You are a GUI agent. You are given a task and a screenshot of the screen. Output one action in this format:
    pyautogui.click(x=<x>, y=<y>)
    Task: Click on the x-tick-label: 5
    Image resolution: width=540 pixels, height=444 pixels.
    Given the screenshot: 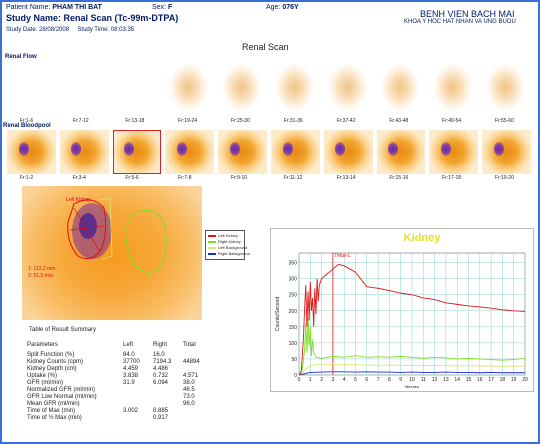 What is the action you would take?
    pyautogui.click(x=355, y=380)
    